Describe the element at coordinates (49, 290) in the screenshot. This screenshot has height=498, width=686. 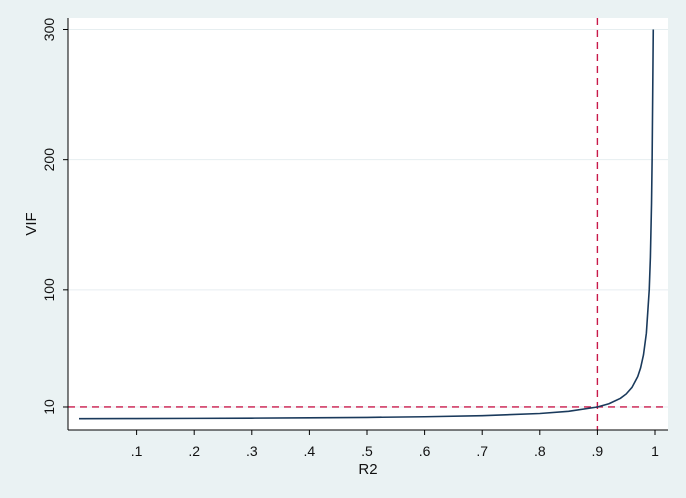
I see `y-tick-label: 100` at that location.